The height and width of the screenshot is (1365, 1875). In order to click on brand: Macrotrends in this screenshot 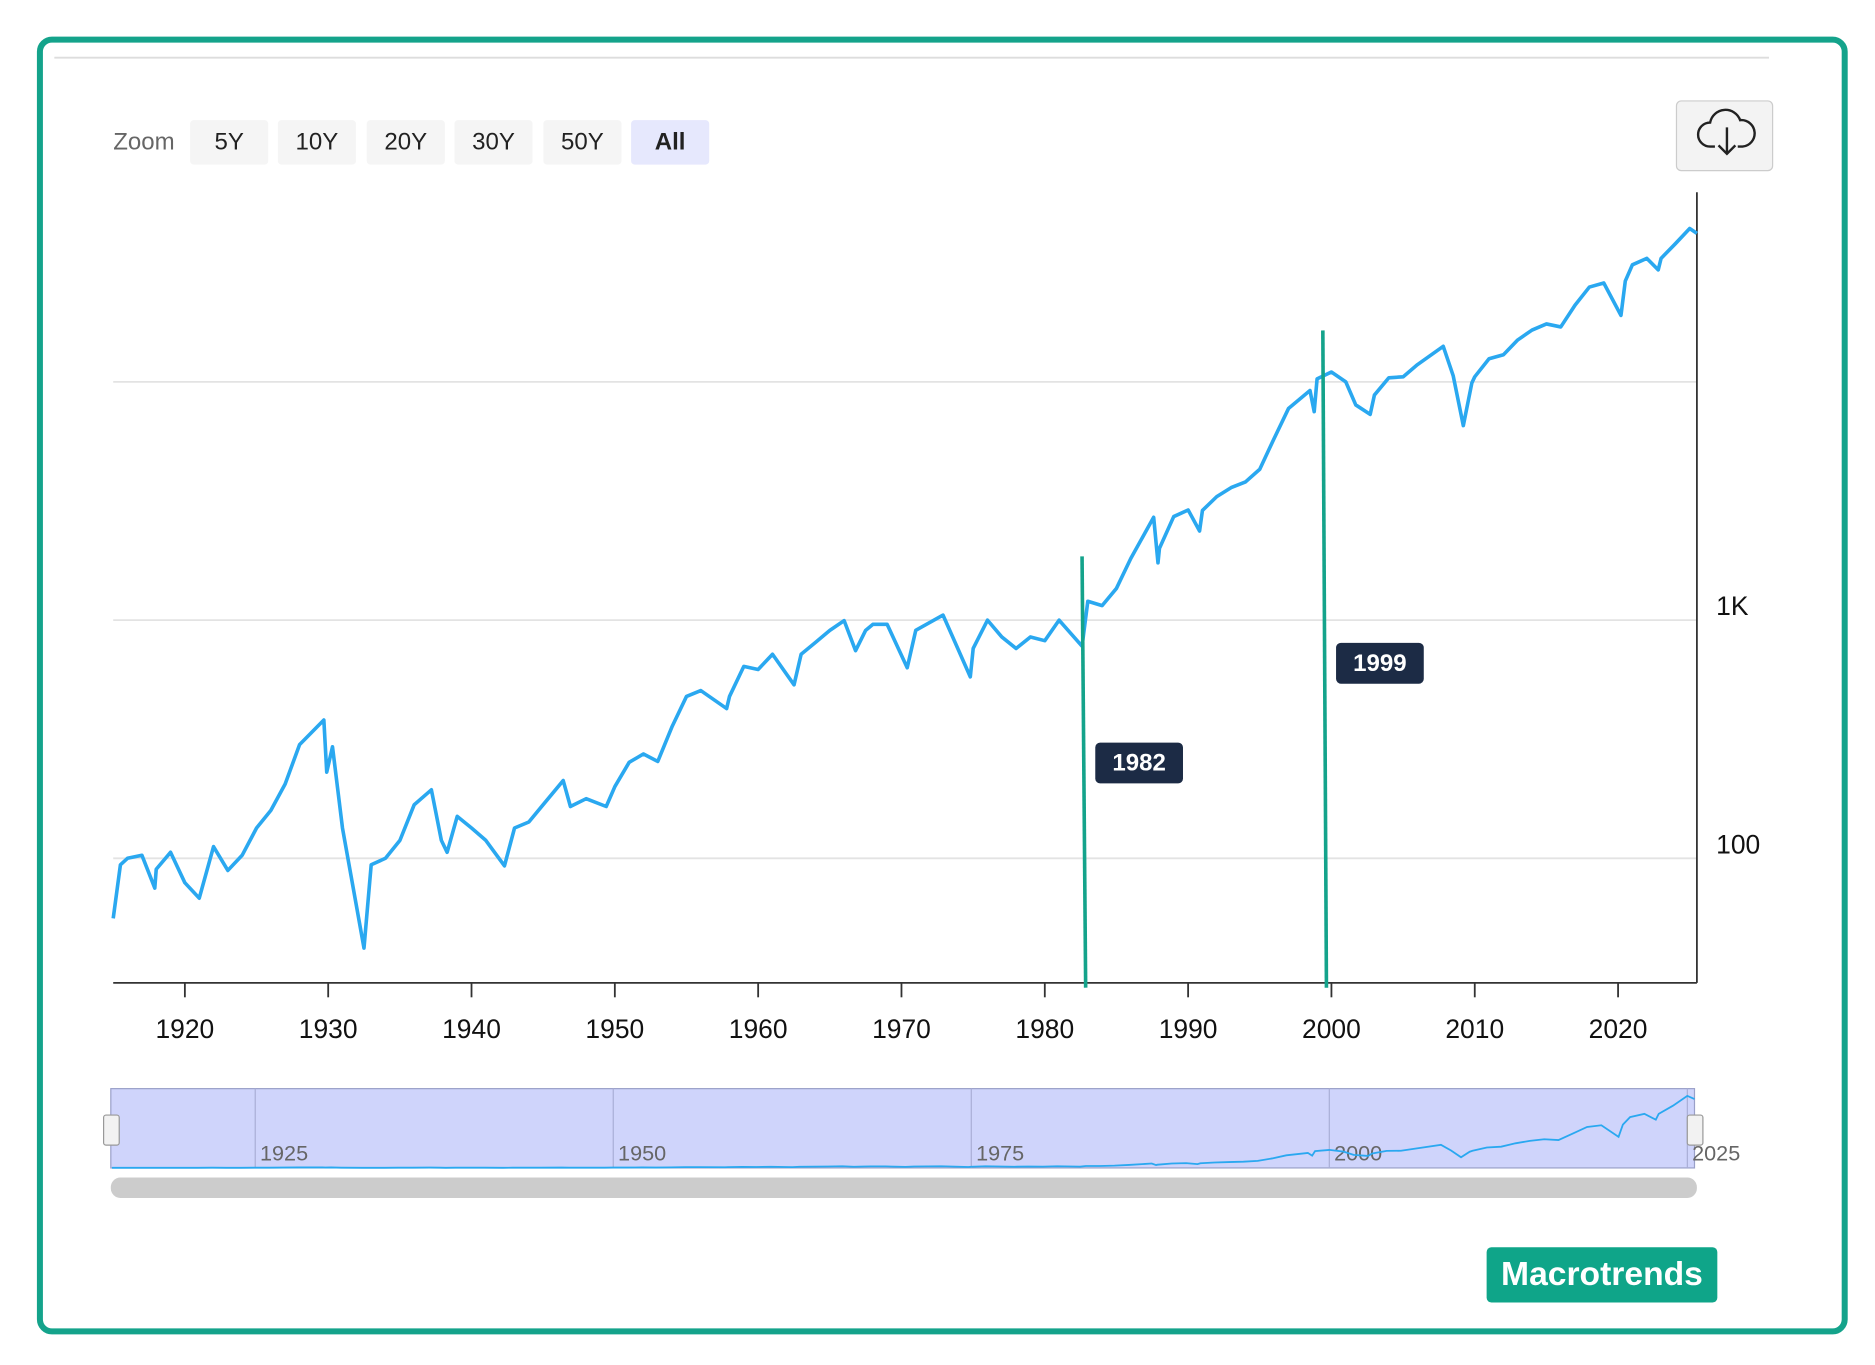, I will do `click(1602, 1274)`.